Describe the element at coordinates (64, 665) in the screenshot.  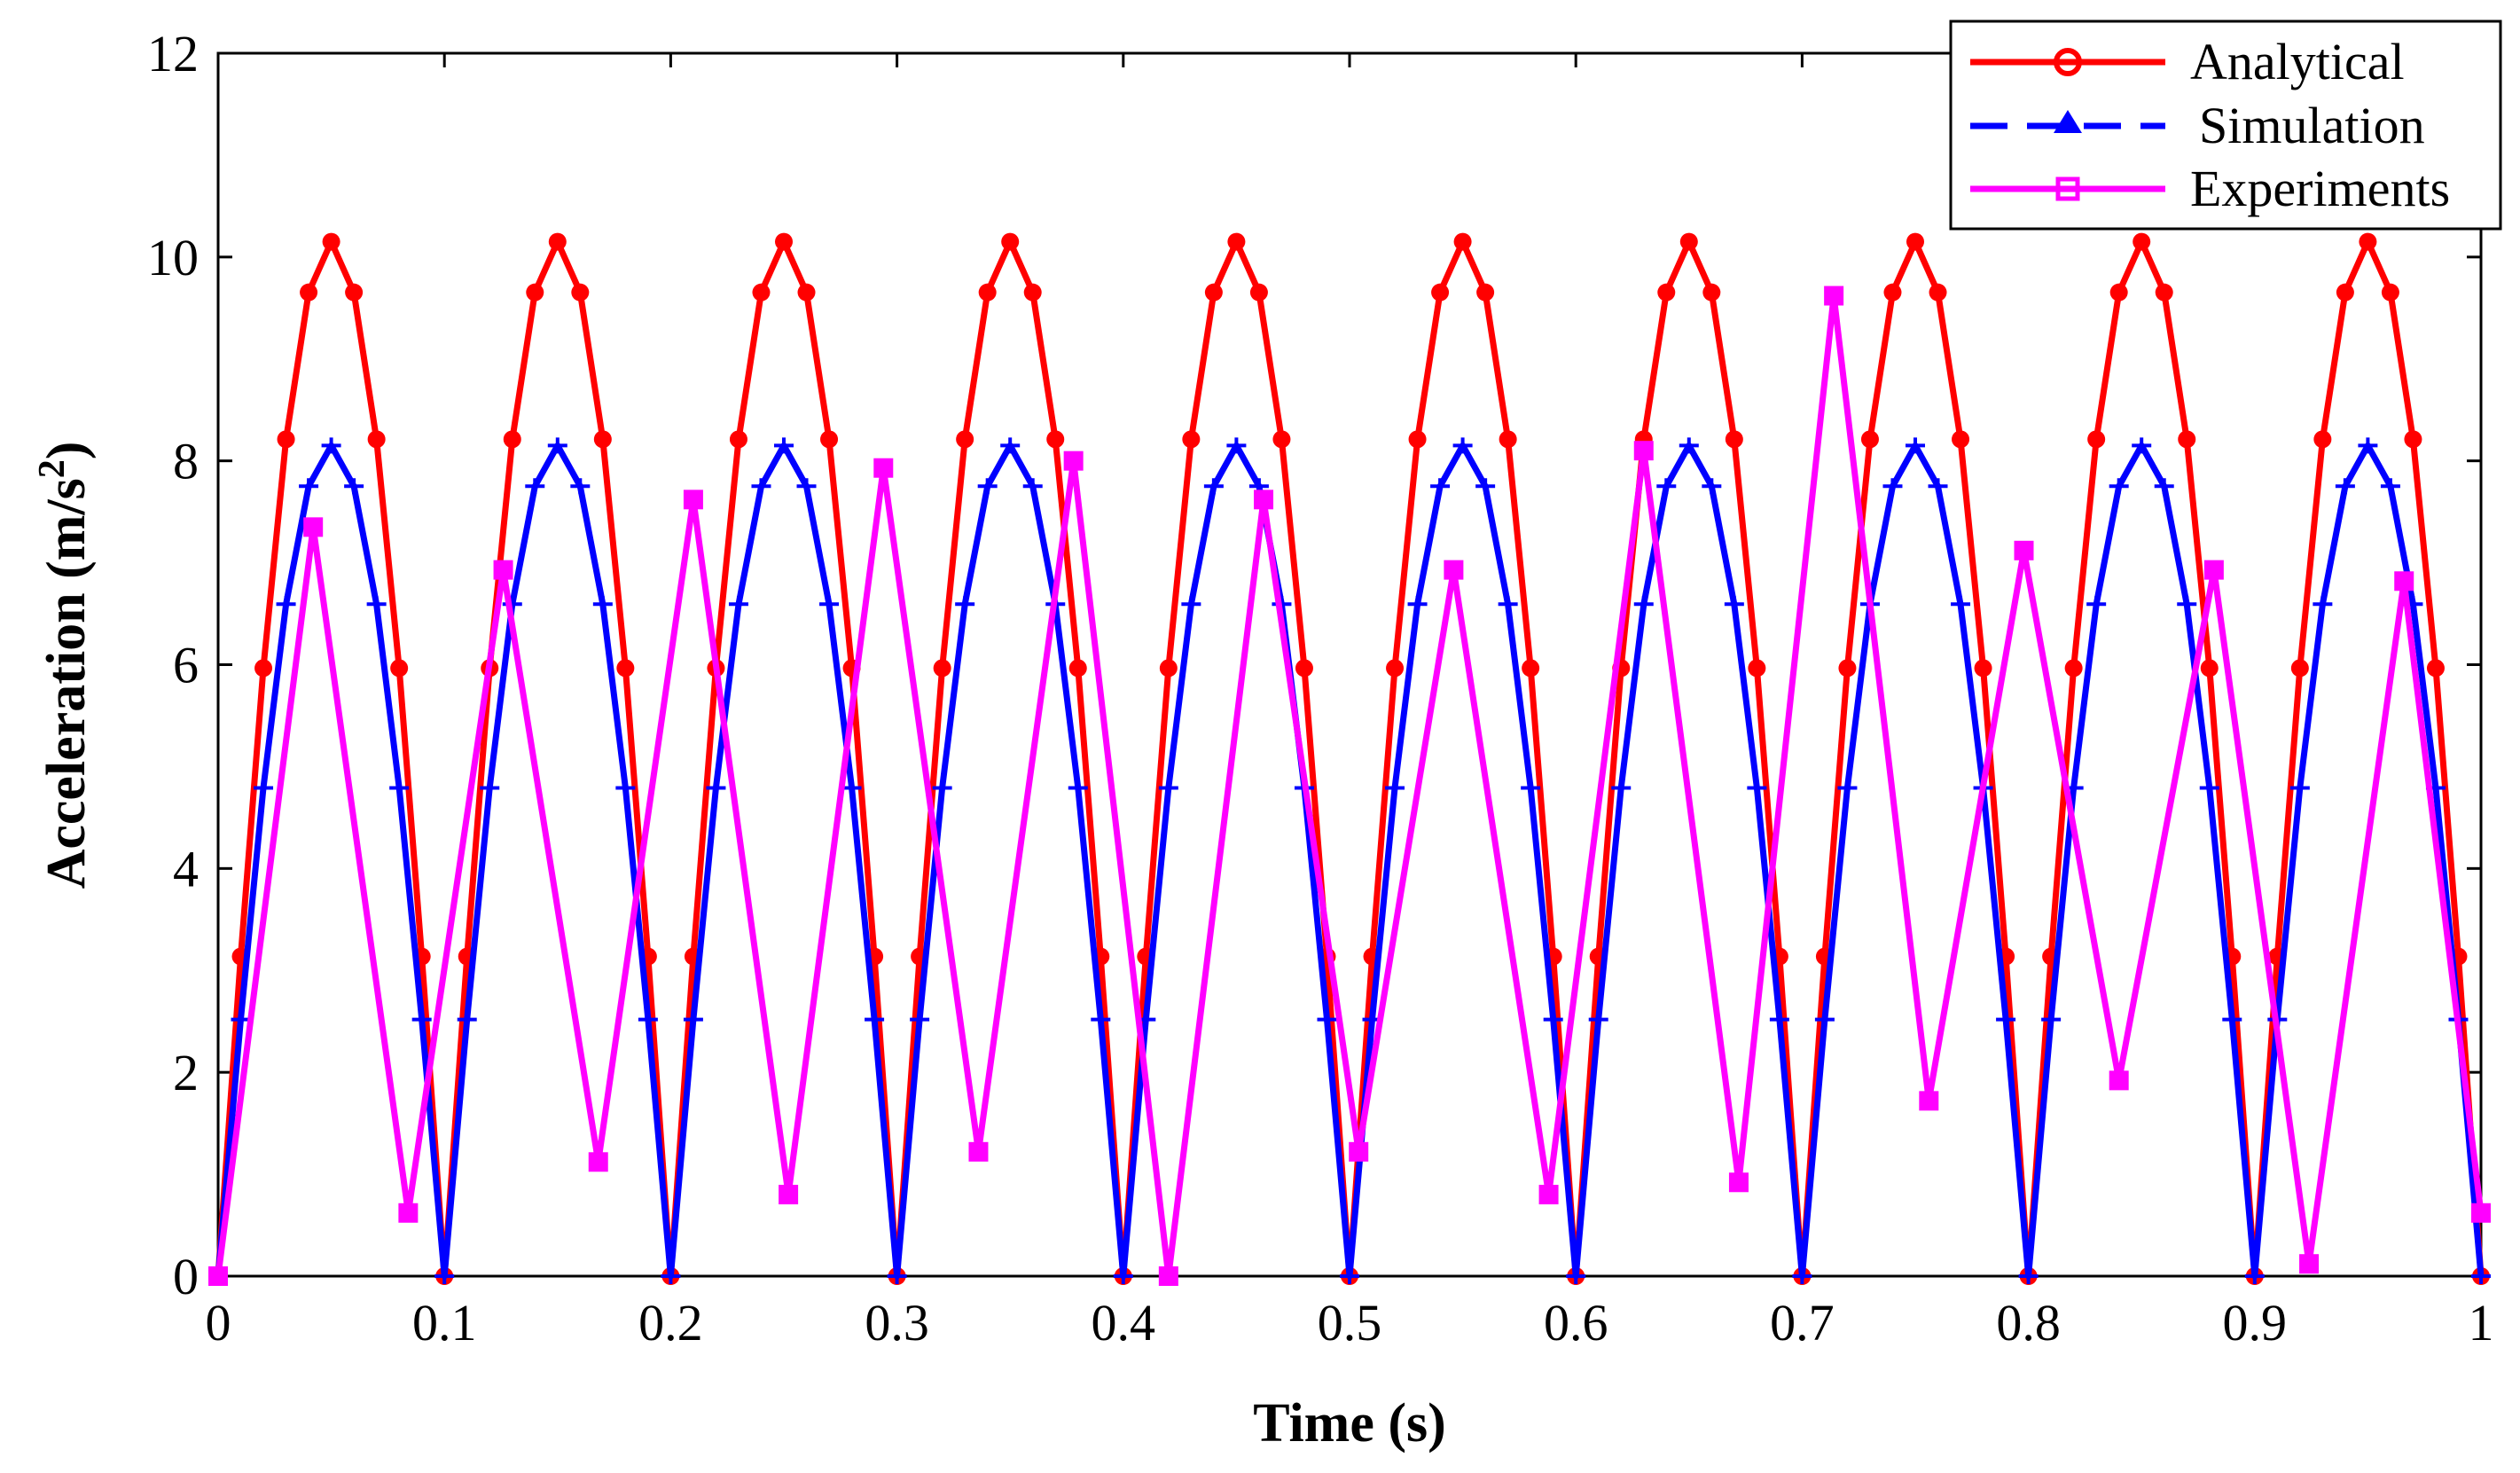
I see `y-axis-title: Acceleration (m/s2)` at that location.